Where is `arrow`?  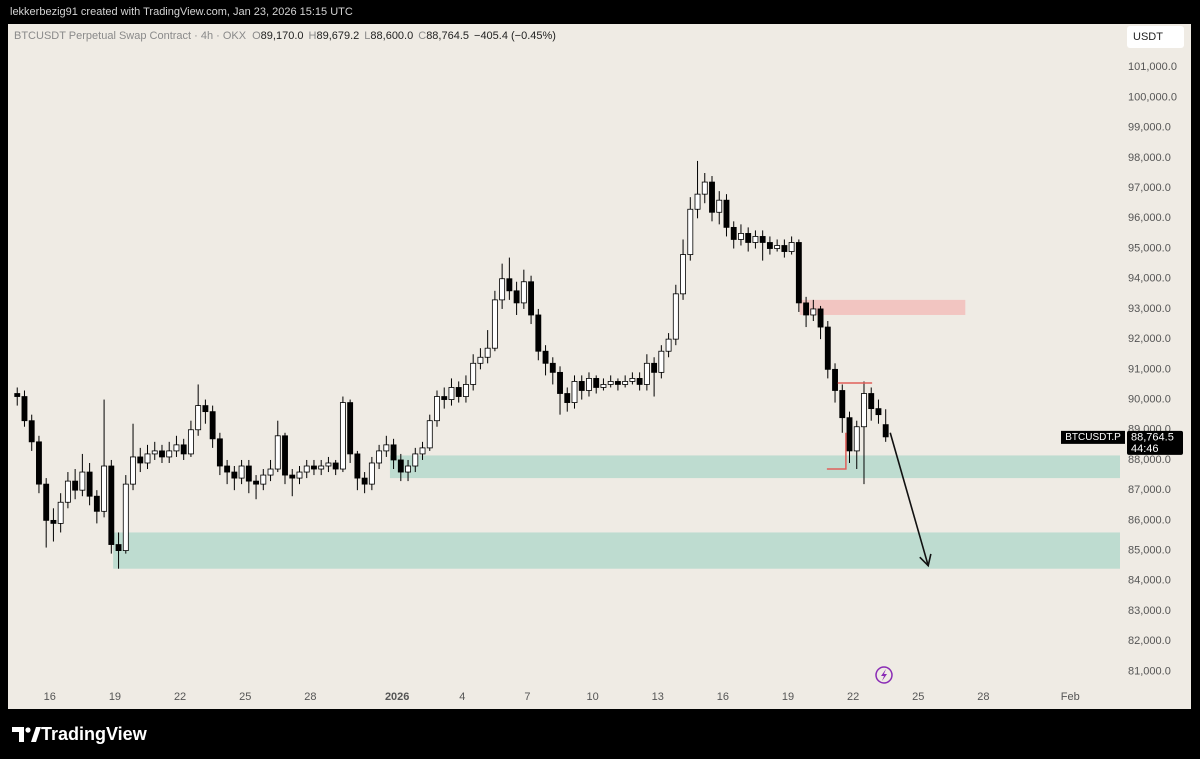 arrow is located at coordinates (909, 499).